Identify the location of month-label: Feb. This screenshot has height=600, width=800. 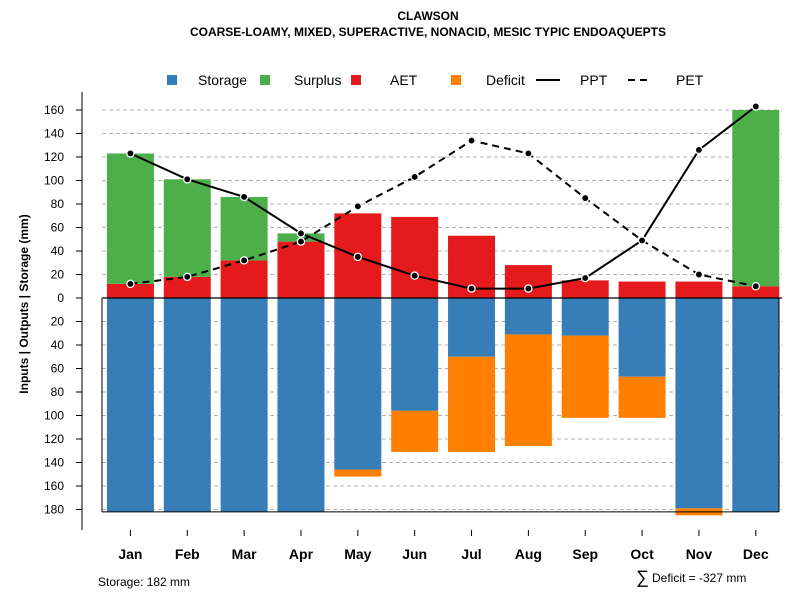
(187, 554).